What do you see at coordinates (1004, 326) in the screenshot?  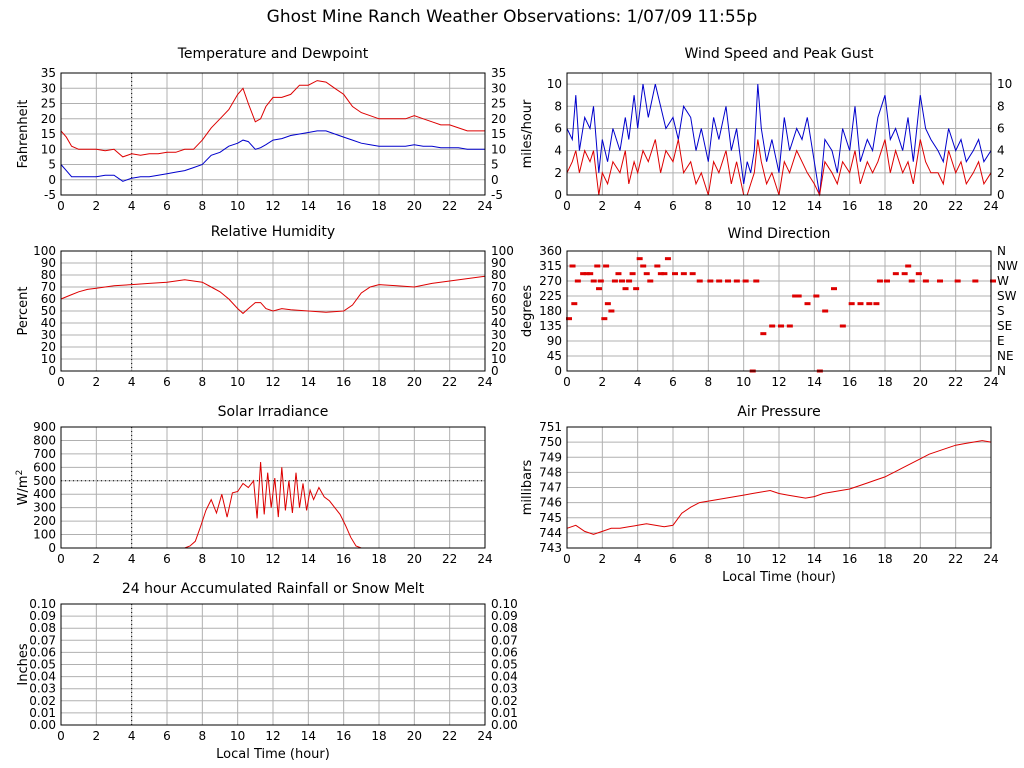 I see `right-tick-label: SE` at bounding box center [1004, 326].